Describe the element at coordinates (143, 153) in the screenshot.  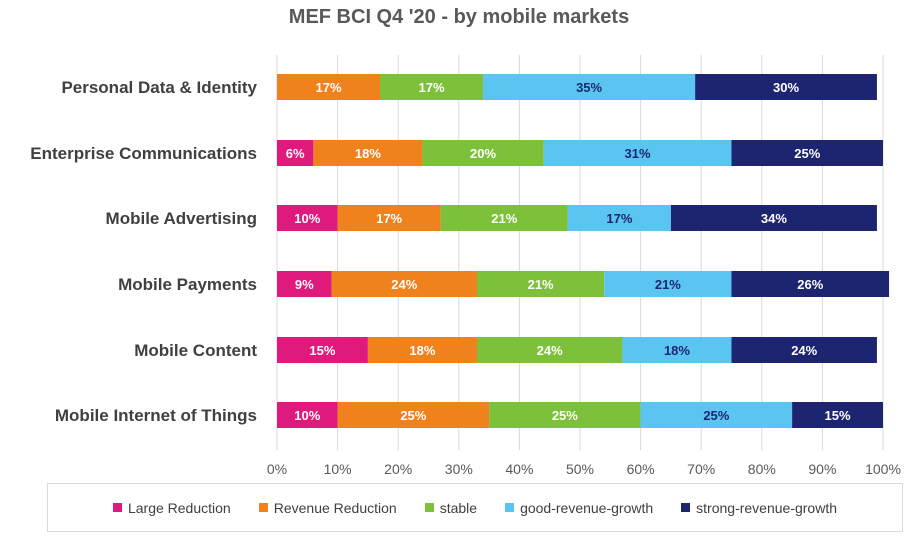
I see `category-label: Enterprise Communications` at that location.